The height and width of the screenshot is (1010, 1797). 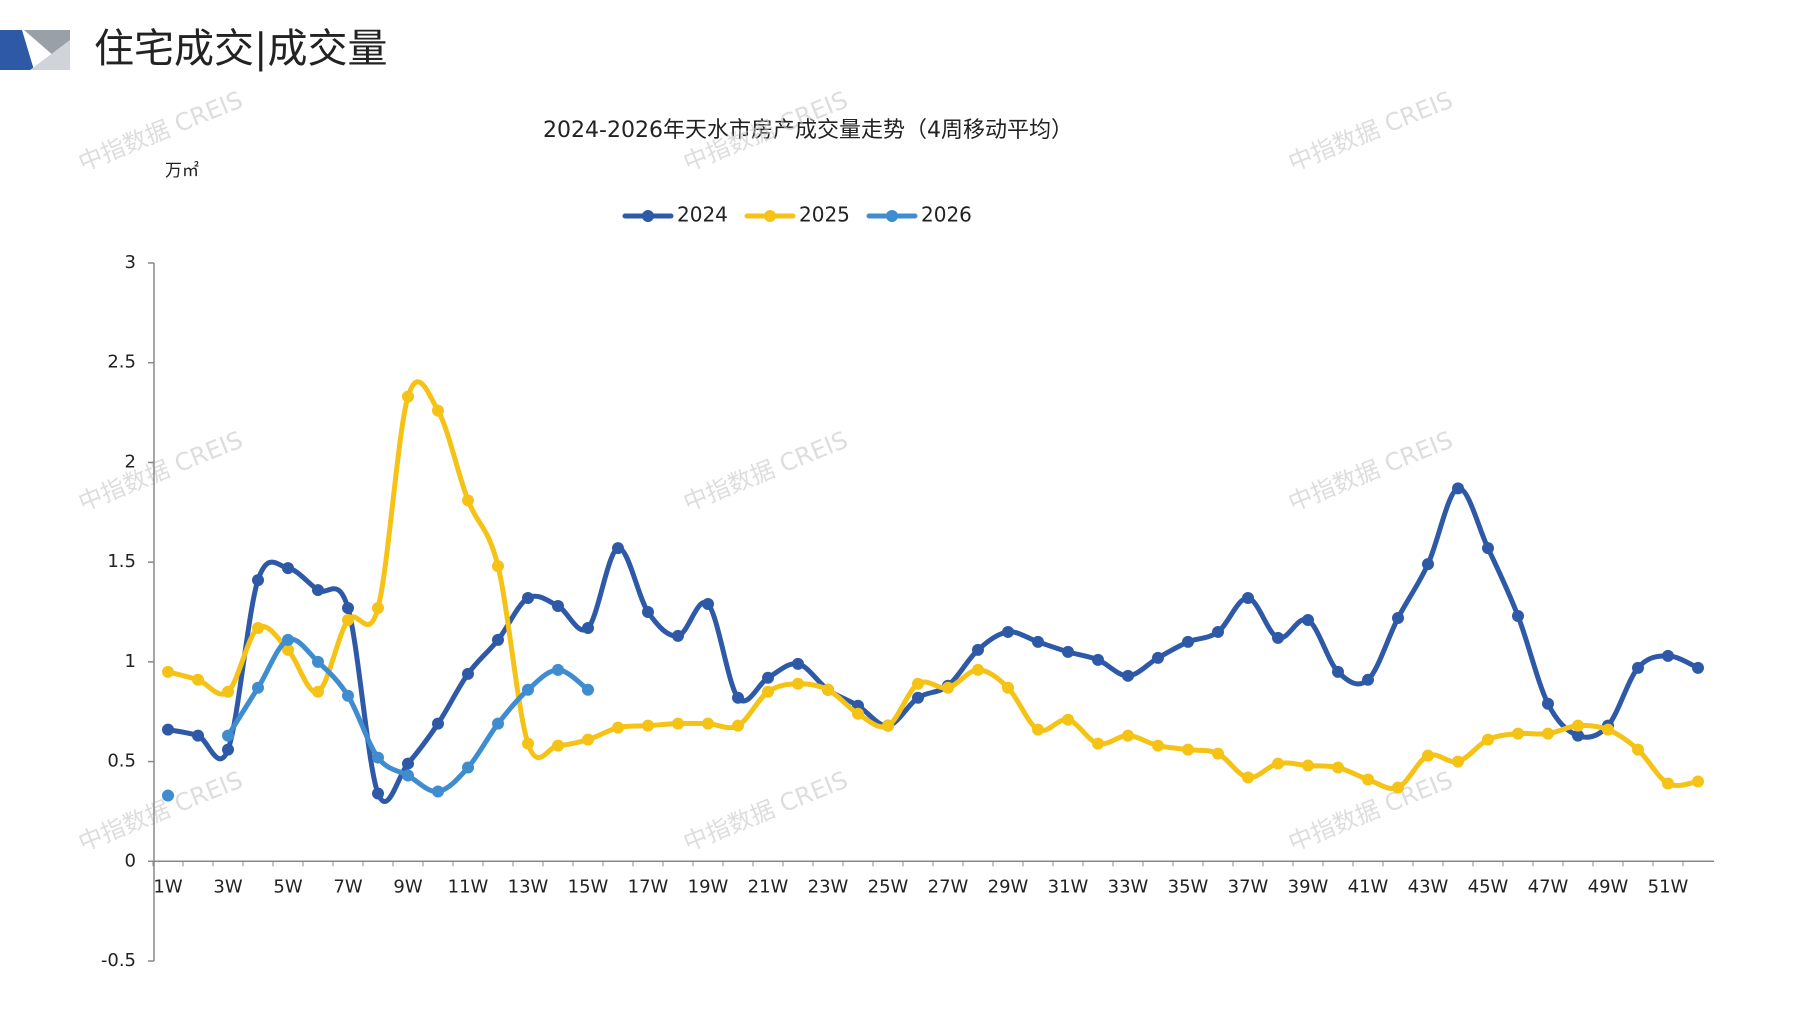 I want to click on x-tick-label: 11W, so click(x=468, y=886).